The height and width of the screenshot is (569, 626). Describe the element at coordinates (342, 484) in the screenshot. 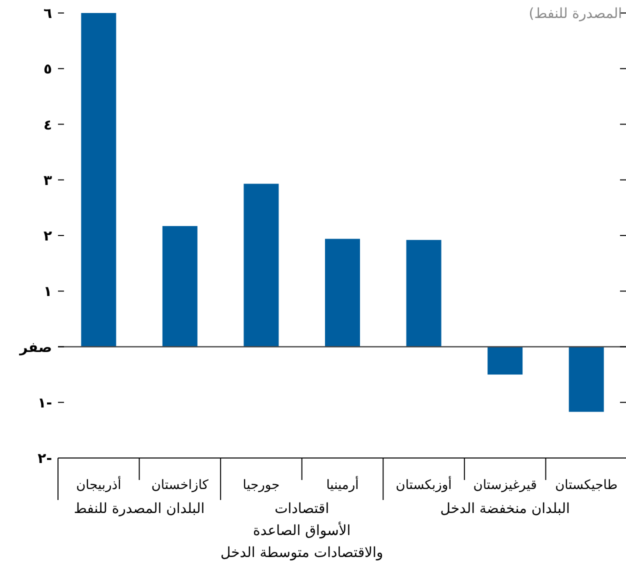

I see `x-tick-label: أرمينيا` at that location.